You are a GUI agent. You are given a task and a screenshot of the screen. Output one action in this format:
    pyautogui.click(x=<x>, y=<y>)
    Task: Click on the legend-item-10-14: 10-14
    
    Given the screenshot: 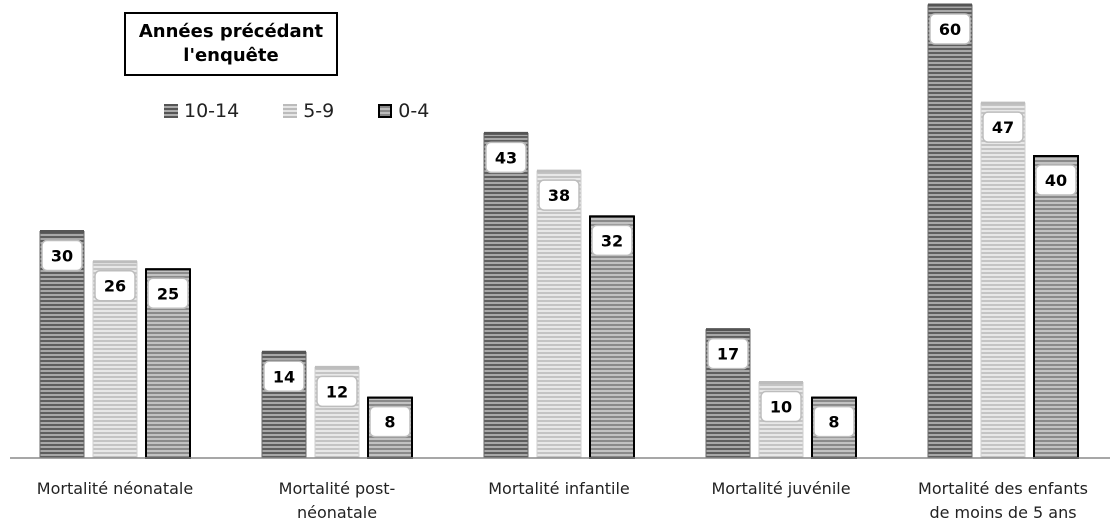 What is the action you would take?
    pyautogui.click(x=201, y=111)
    